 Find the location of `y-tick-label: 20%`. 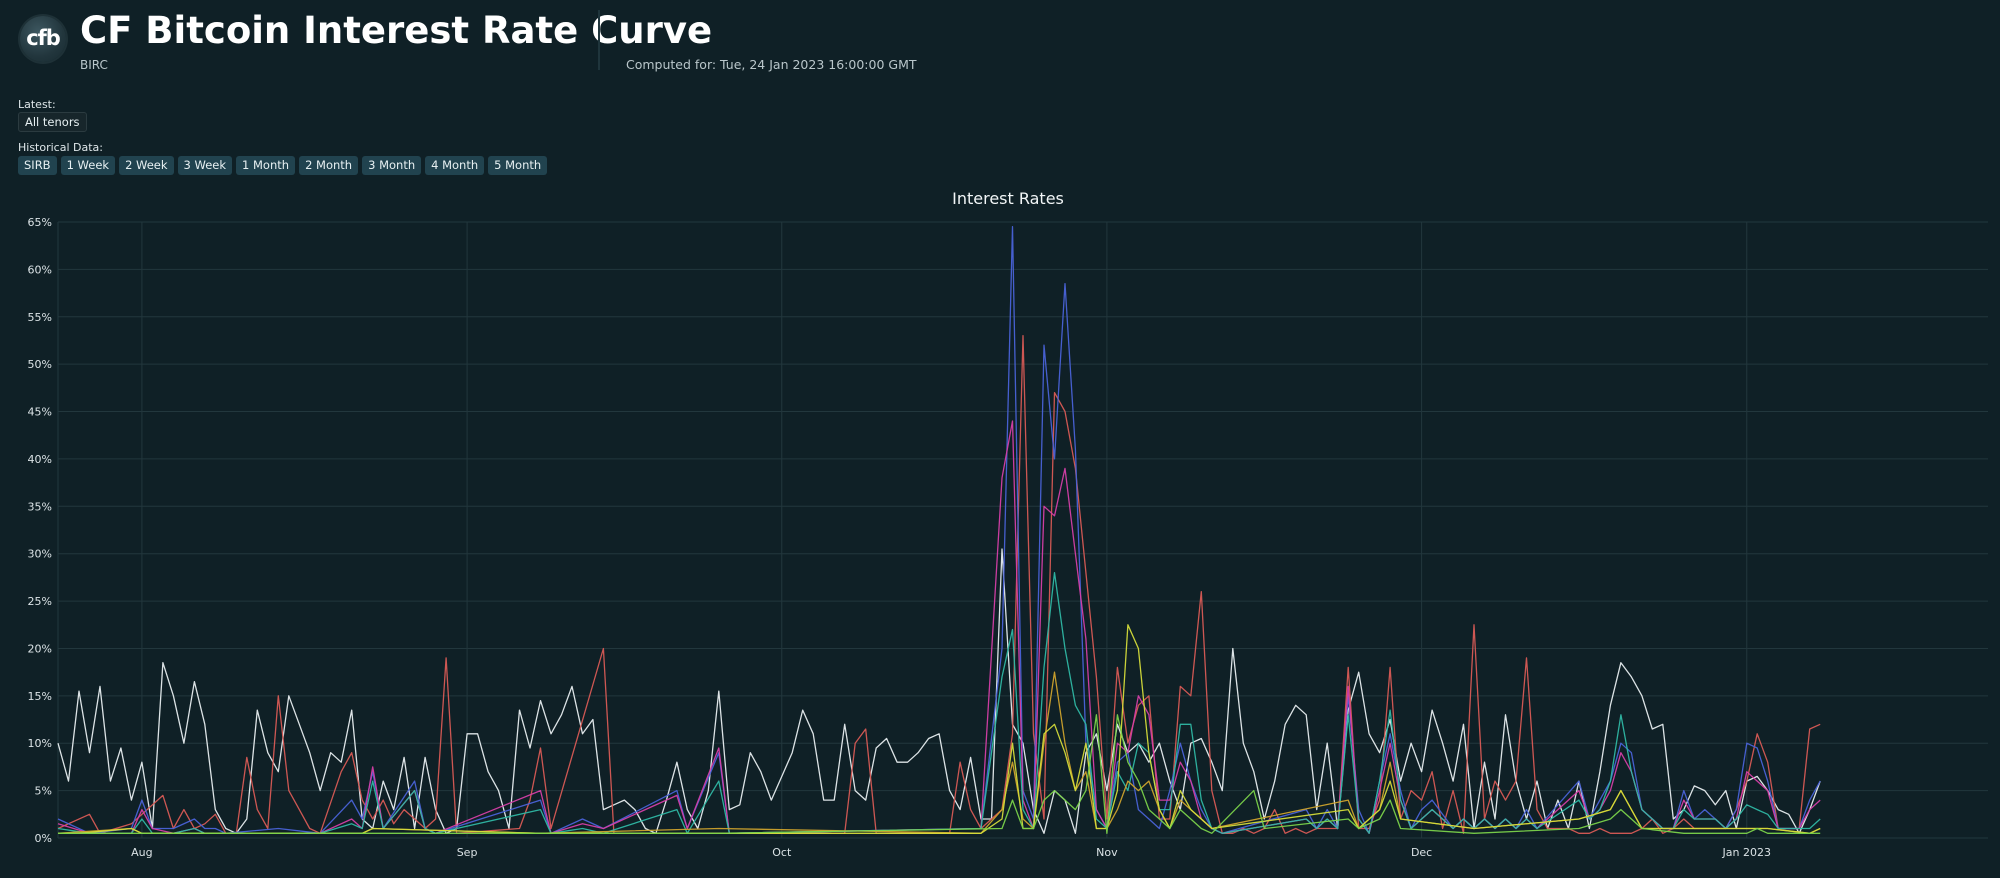

y-tick-label: 20% is located at coordinates (40, 648).